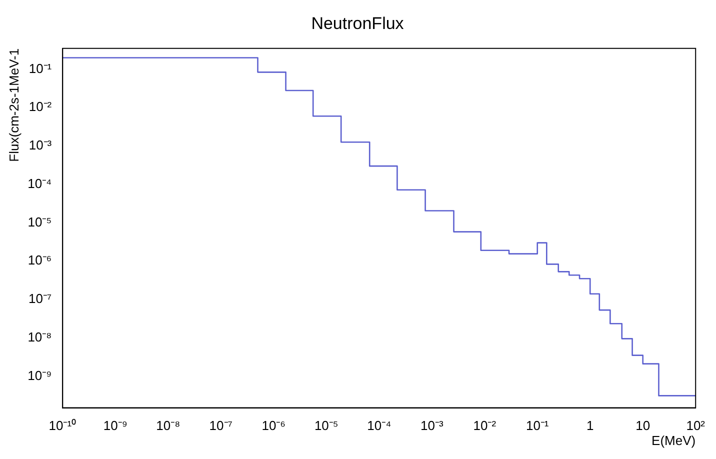  I want to click on x-tick-label: 1, so click(590, 426).